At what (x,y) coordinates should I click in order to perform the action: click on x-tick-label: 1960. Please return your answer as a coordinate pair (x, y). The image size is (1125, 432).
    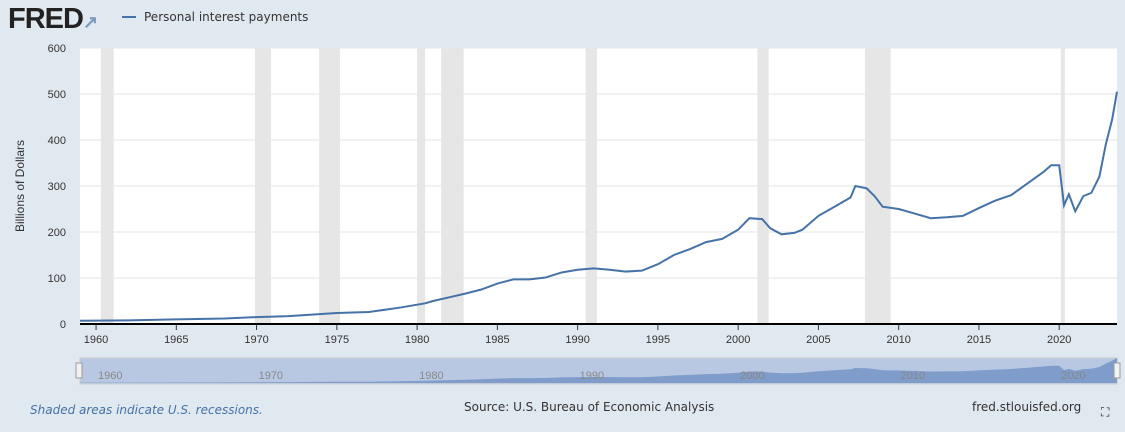
    Looking at the image, I should click on (96, 340).